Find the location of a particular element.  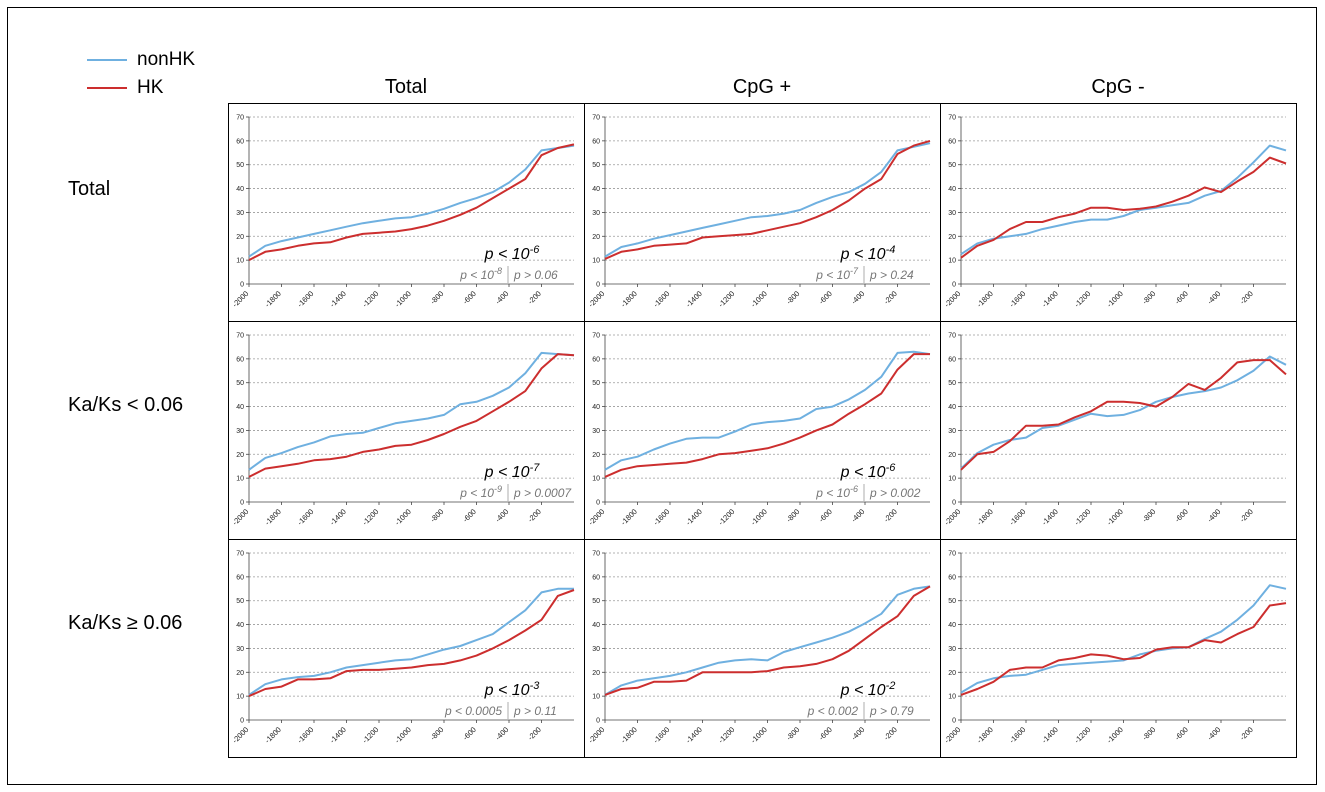

annotation-main: p < 10-3 is located at coordinates (512, 689).